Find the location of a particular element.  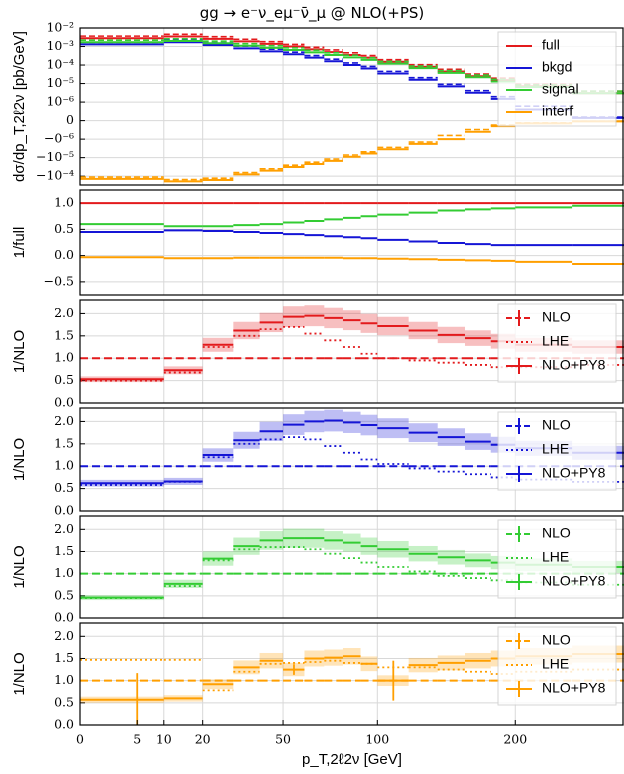

x-tick-label: 100 is located at coordinates (377, 739).